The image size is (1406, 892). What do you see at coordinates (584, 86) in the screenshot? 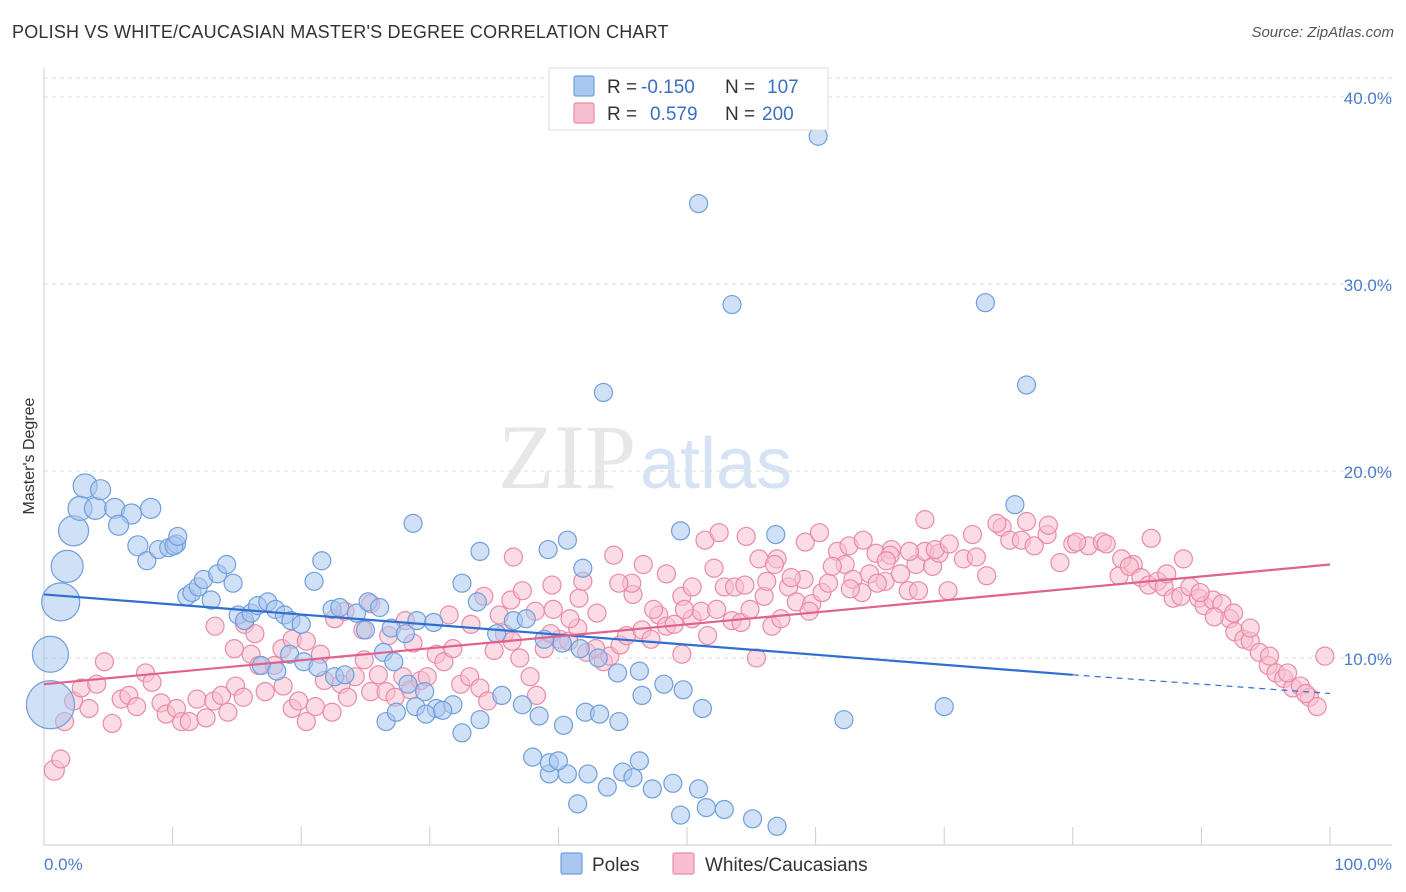
I see `legend-swatch-poles` at bounding box center [584, 86].